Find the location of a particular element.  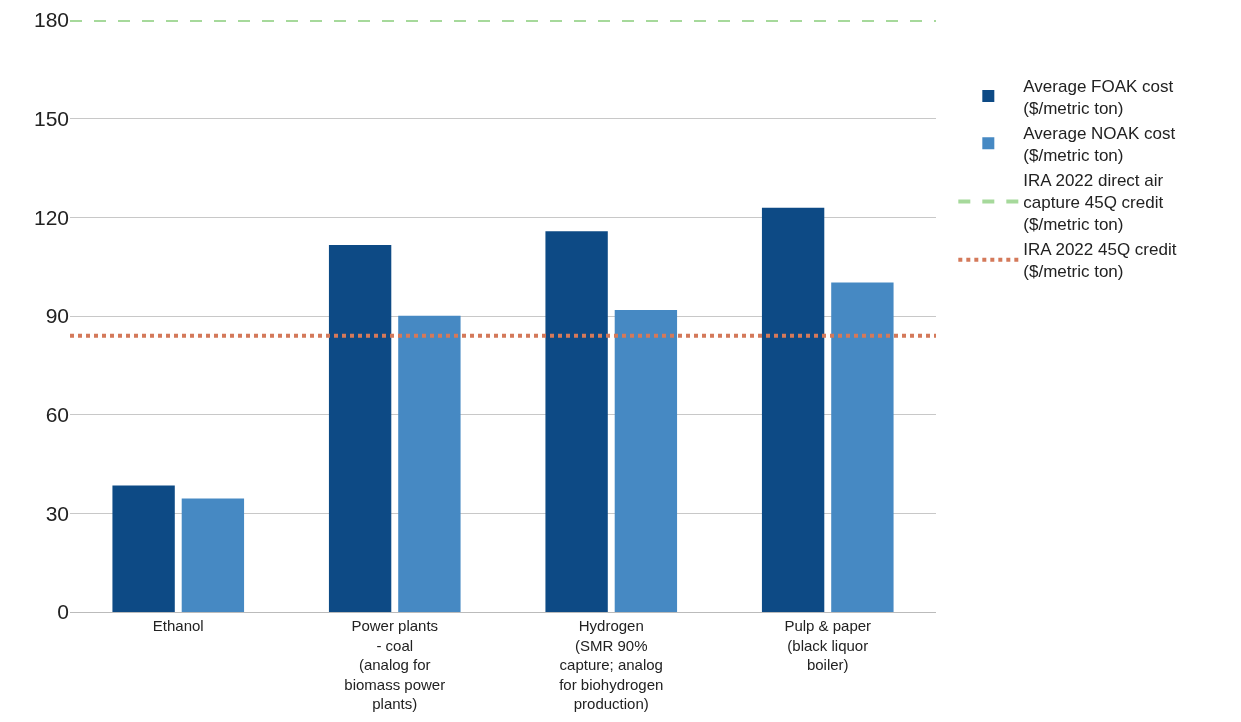

legend-label: IRA 2022 45Q credit ($/metric ton) is located at coordinates (1100, 261).